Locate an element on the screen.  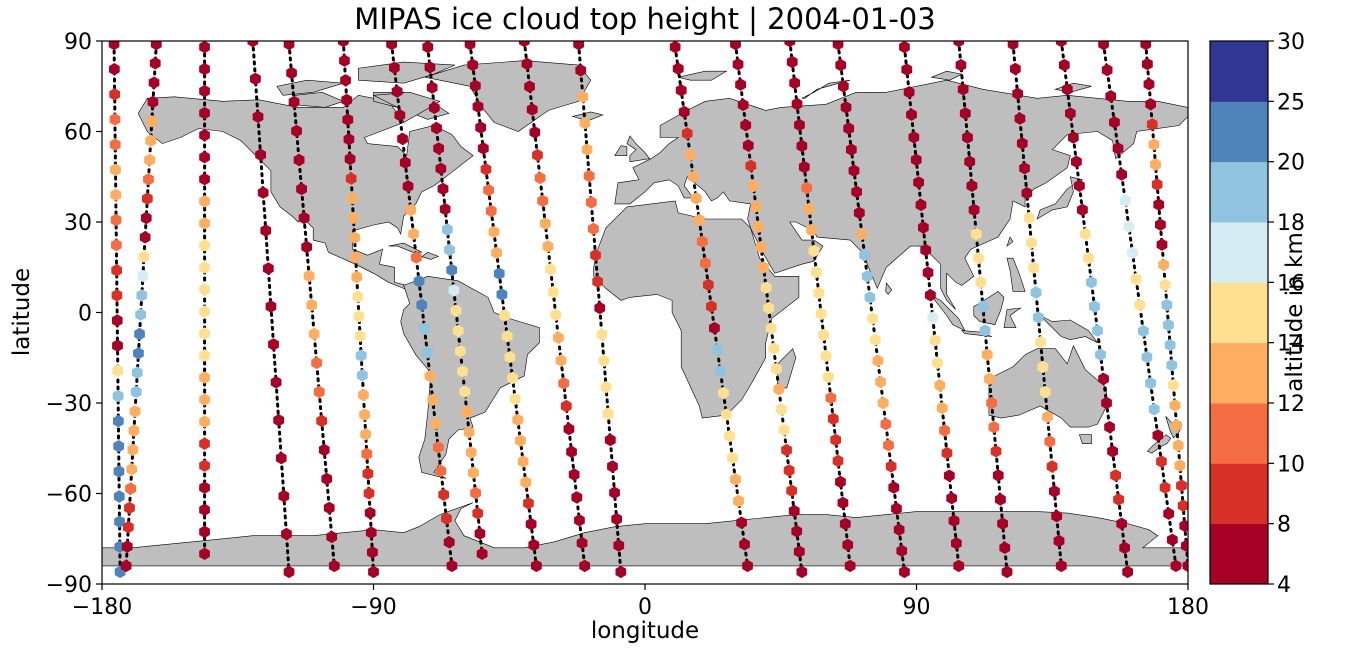
land-ireland is located at coordinates (621, 150).